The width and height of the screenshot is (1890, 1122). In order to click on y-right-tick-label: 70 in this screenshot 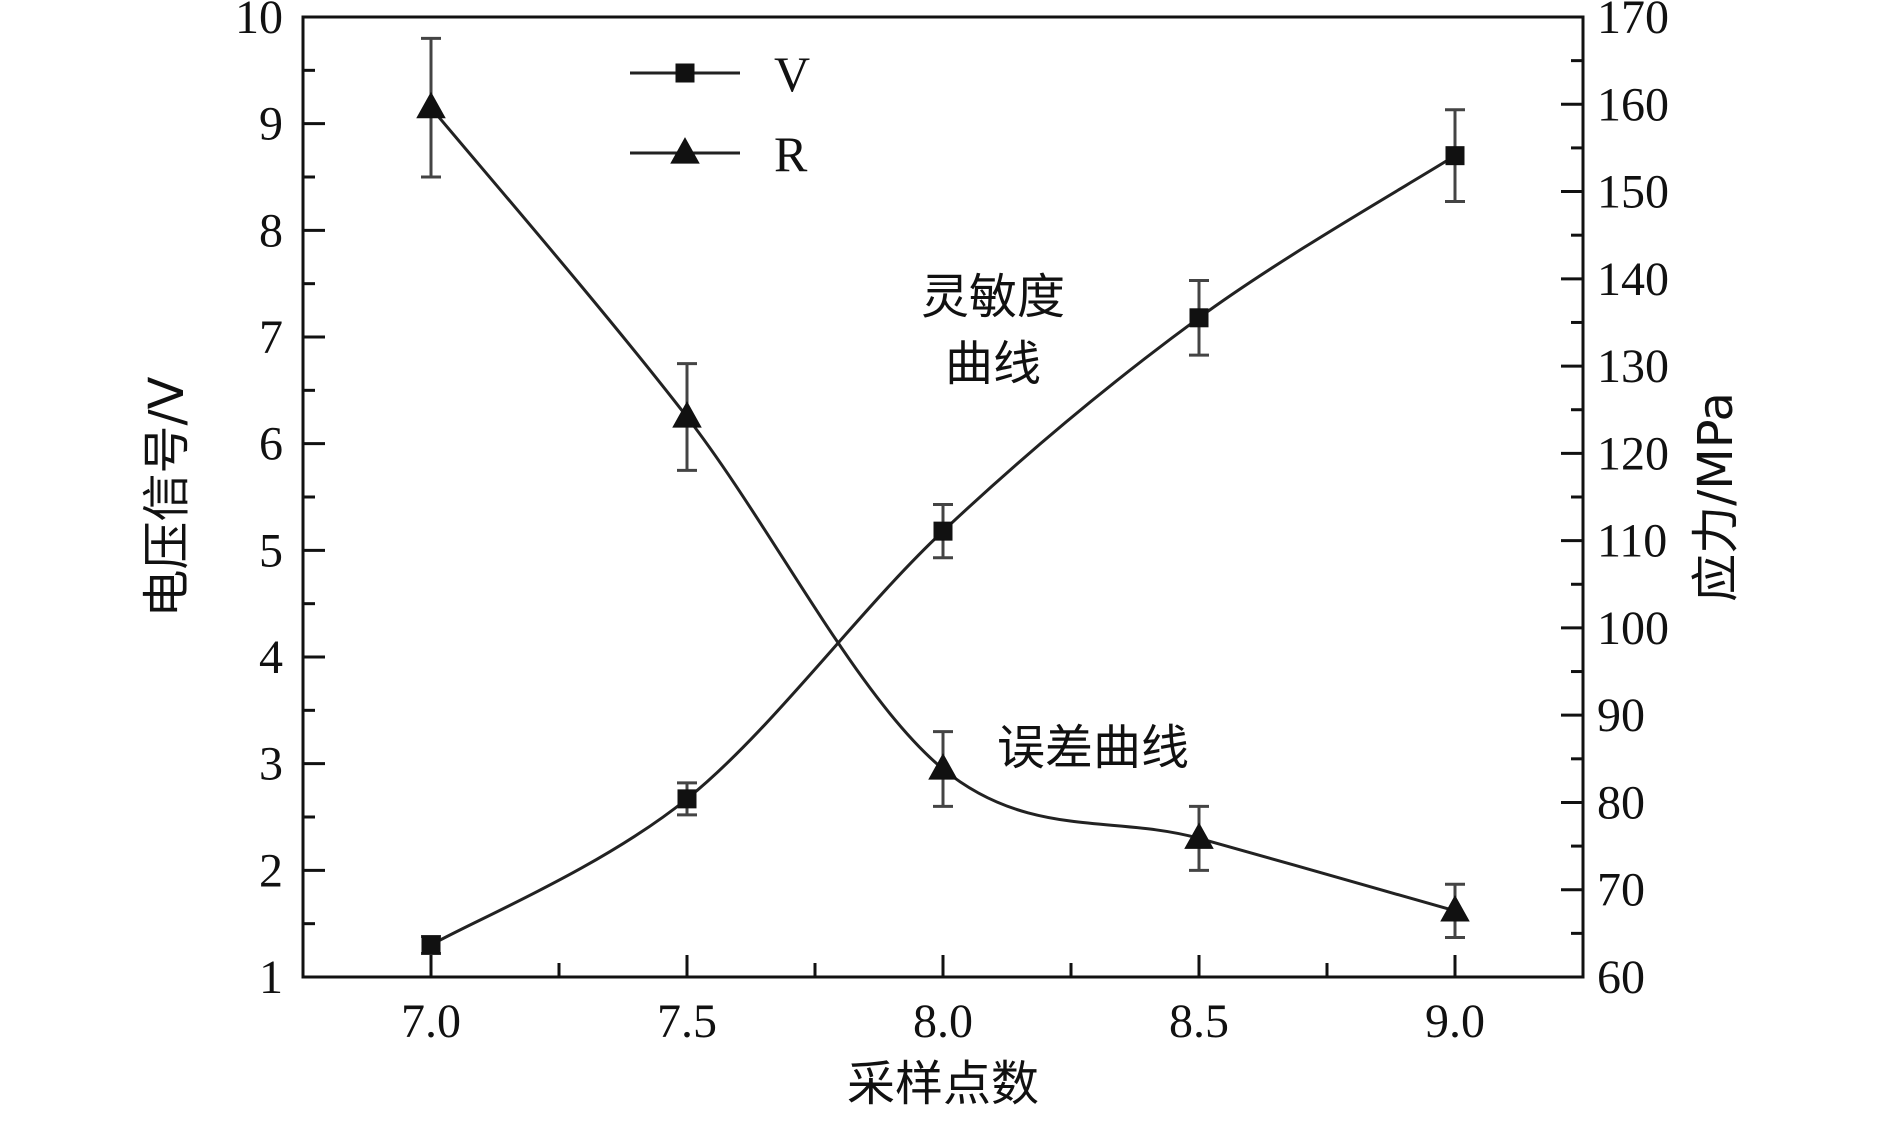, I will do `click(1621, 890)`.